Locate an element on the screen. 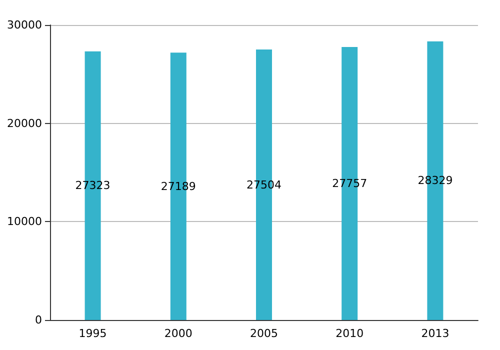  y-tick-label: 20000 is located at coordinates (24, 123).